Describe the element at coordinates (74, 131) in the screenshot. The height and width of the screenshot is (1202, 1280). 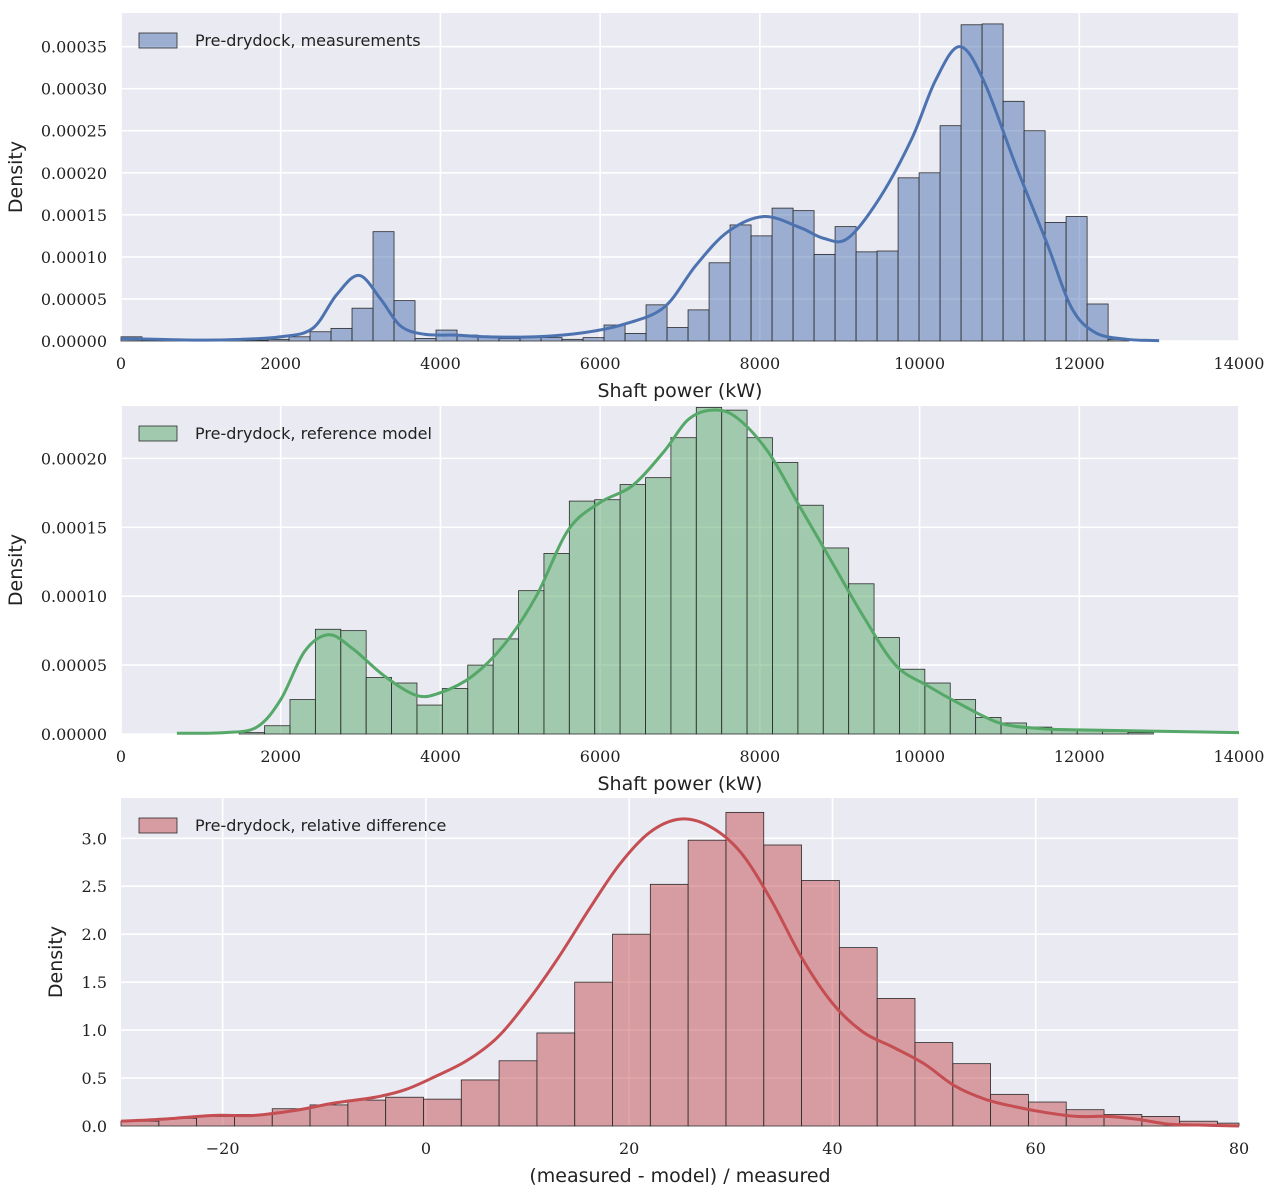
I see `y-tick-label: 0.00025` at that location.